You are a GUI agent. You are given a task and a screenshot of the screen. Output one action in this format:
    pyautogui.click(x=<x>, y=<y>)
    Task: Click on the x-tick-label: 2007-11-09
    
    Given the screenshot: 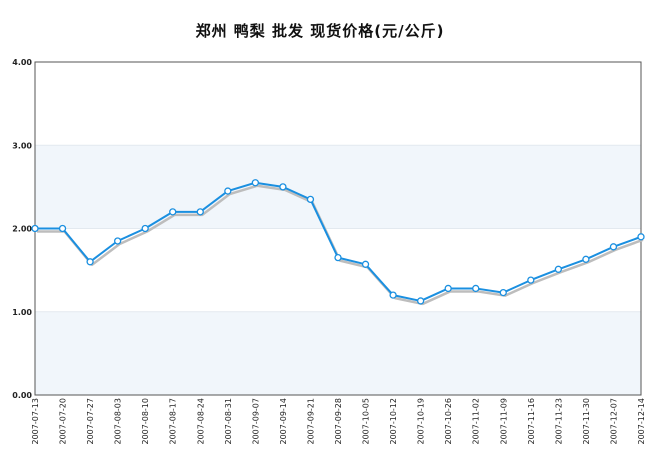 What is the action you would take?
    pyautogui.click(x=503, y=421)
    